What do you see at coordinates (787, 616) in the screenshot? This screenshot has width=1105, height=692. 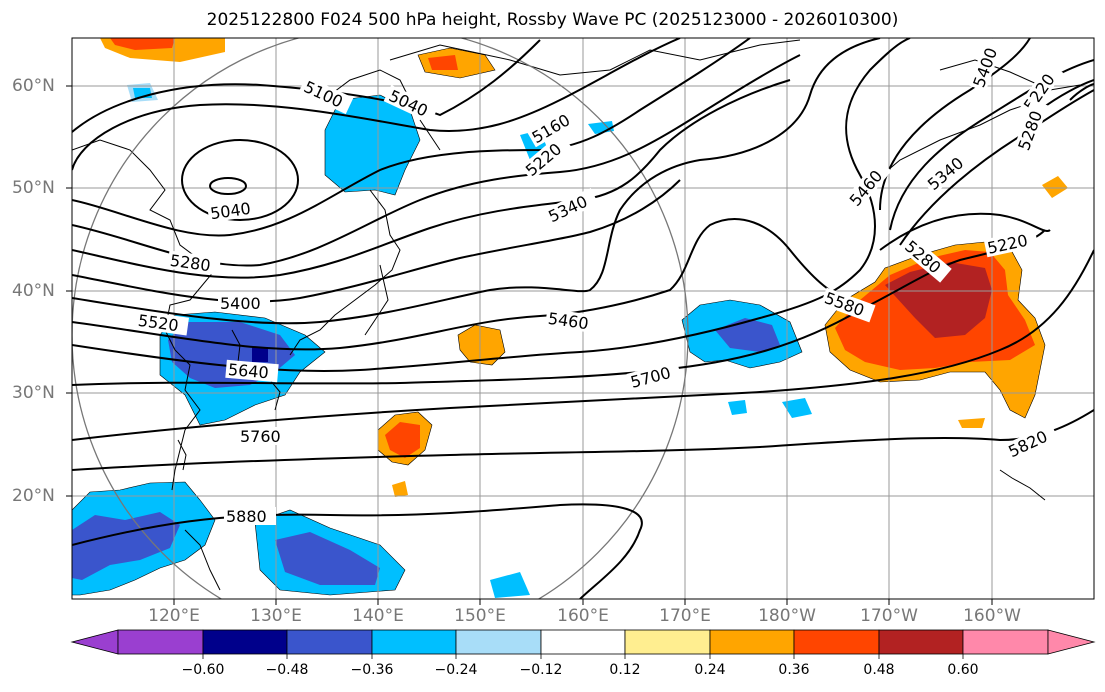 I see `lon-label-180w: 180°W` at bounding box center [787, 616].